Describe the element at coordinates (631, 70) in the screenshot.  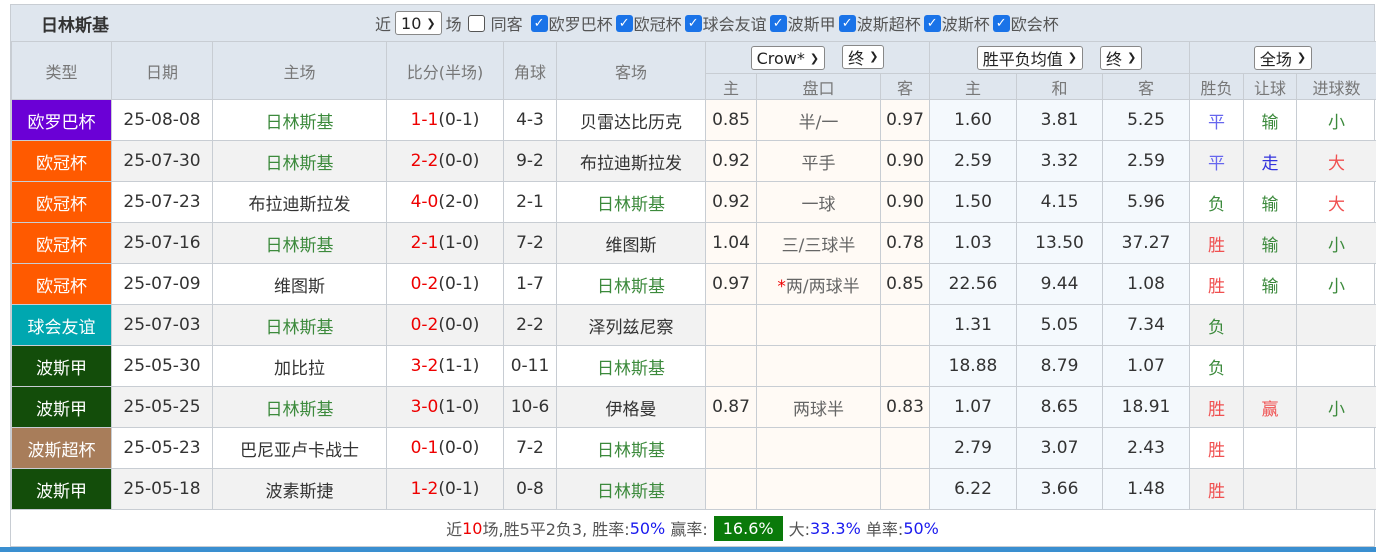
I see `col-away: 客场` at that location.